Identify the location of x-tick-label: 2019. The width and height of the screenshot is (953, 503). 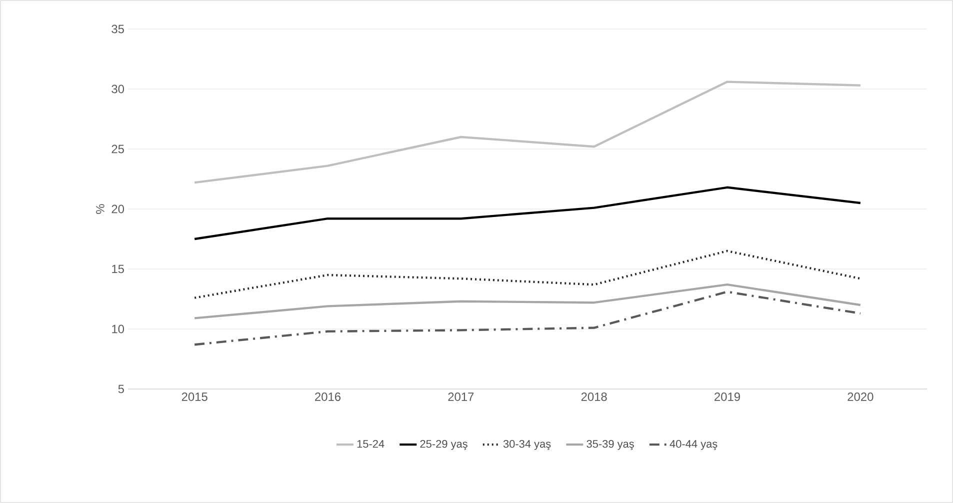
(727, 396).